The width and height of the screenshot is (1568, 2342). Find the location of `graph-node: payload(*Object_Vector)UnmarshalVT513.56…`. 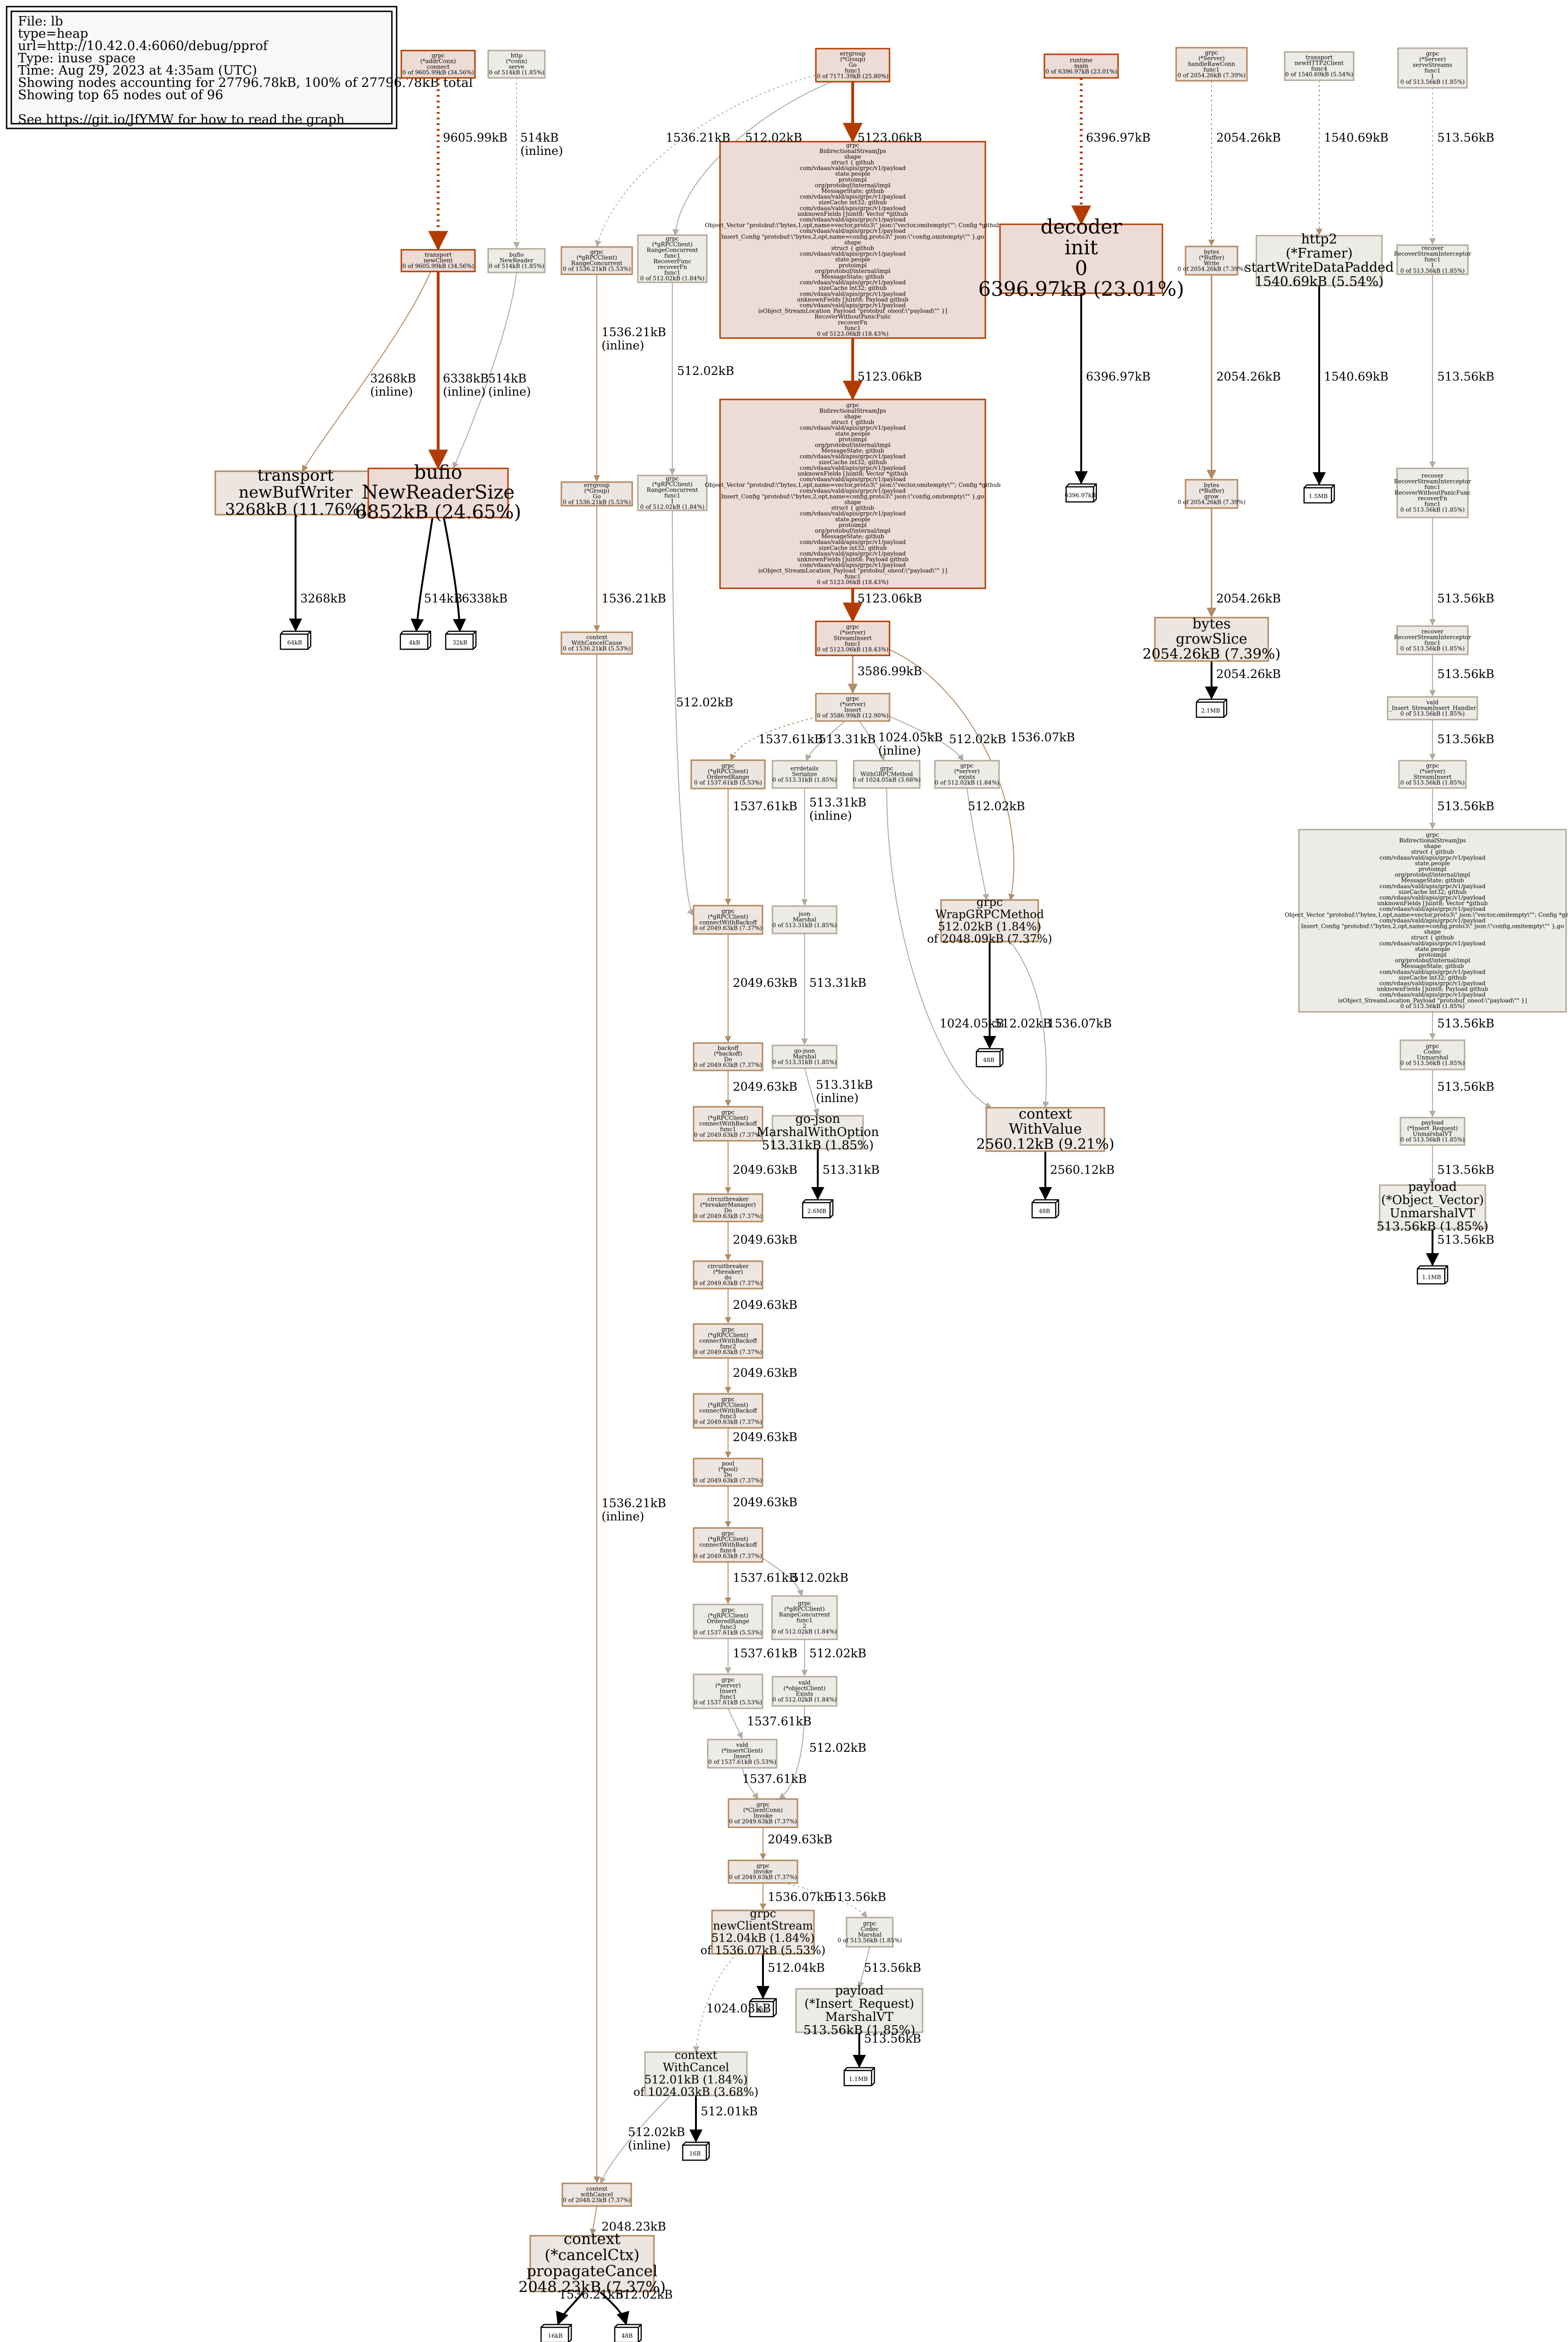

graph-node: payload(*Object_Vector)UnmarshalVT513.56… is located at coordinates (1433, 1207).